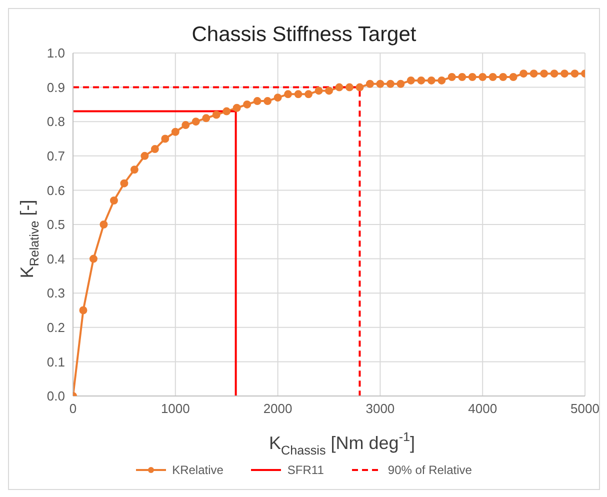 The image size is (607, 497). Describe the element at coordinates (277, 408) in the screenshot. I see `x-tick-label: 2000` at that location.